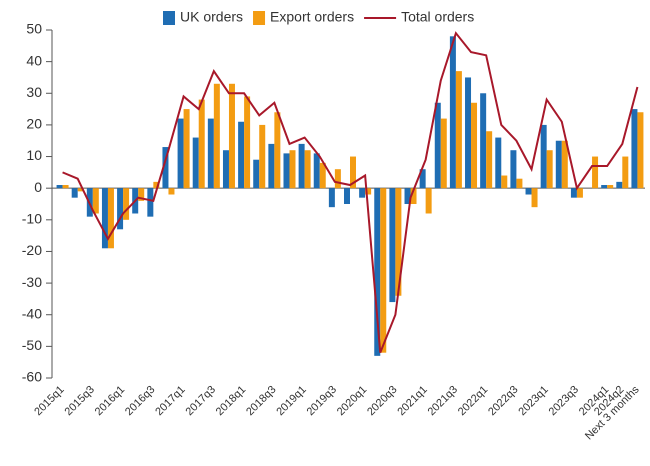 Image resolution: width=650 pixels, height=466 pixels. I want to click on x-tick-label: 2020q1, so click(352, 401).